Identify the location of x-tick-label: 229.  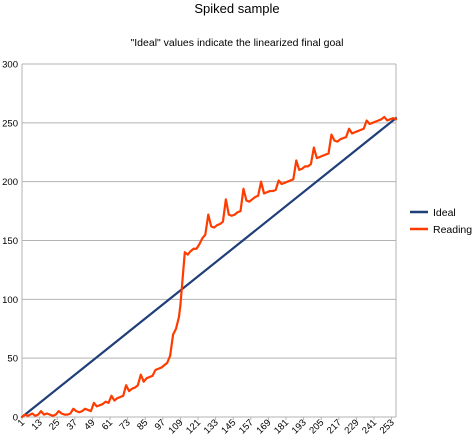
(352, 426).